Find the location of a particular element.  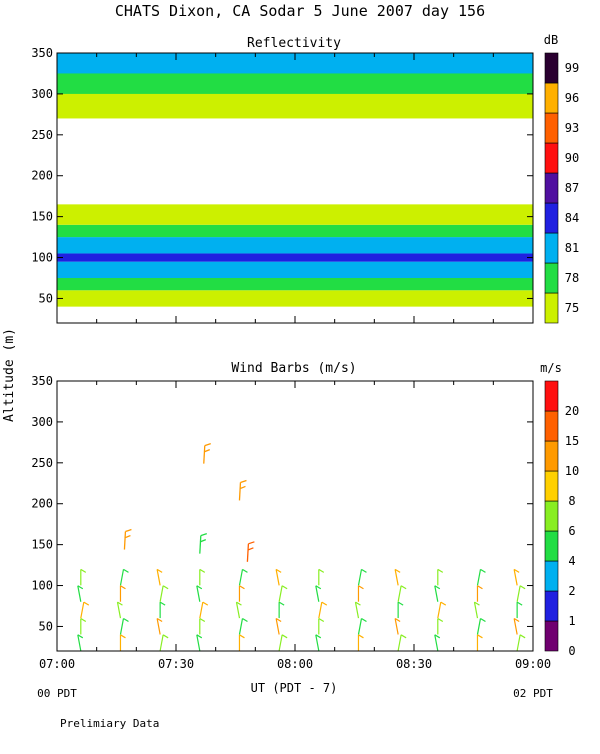

x-sublabel-right: 02 PDT is located at coordinates (533, 693).